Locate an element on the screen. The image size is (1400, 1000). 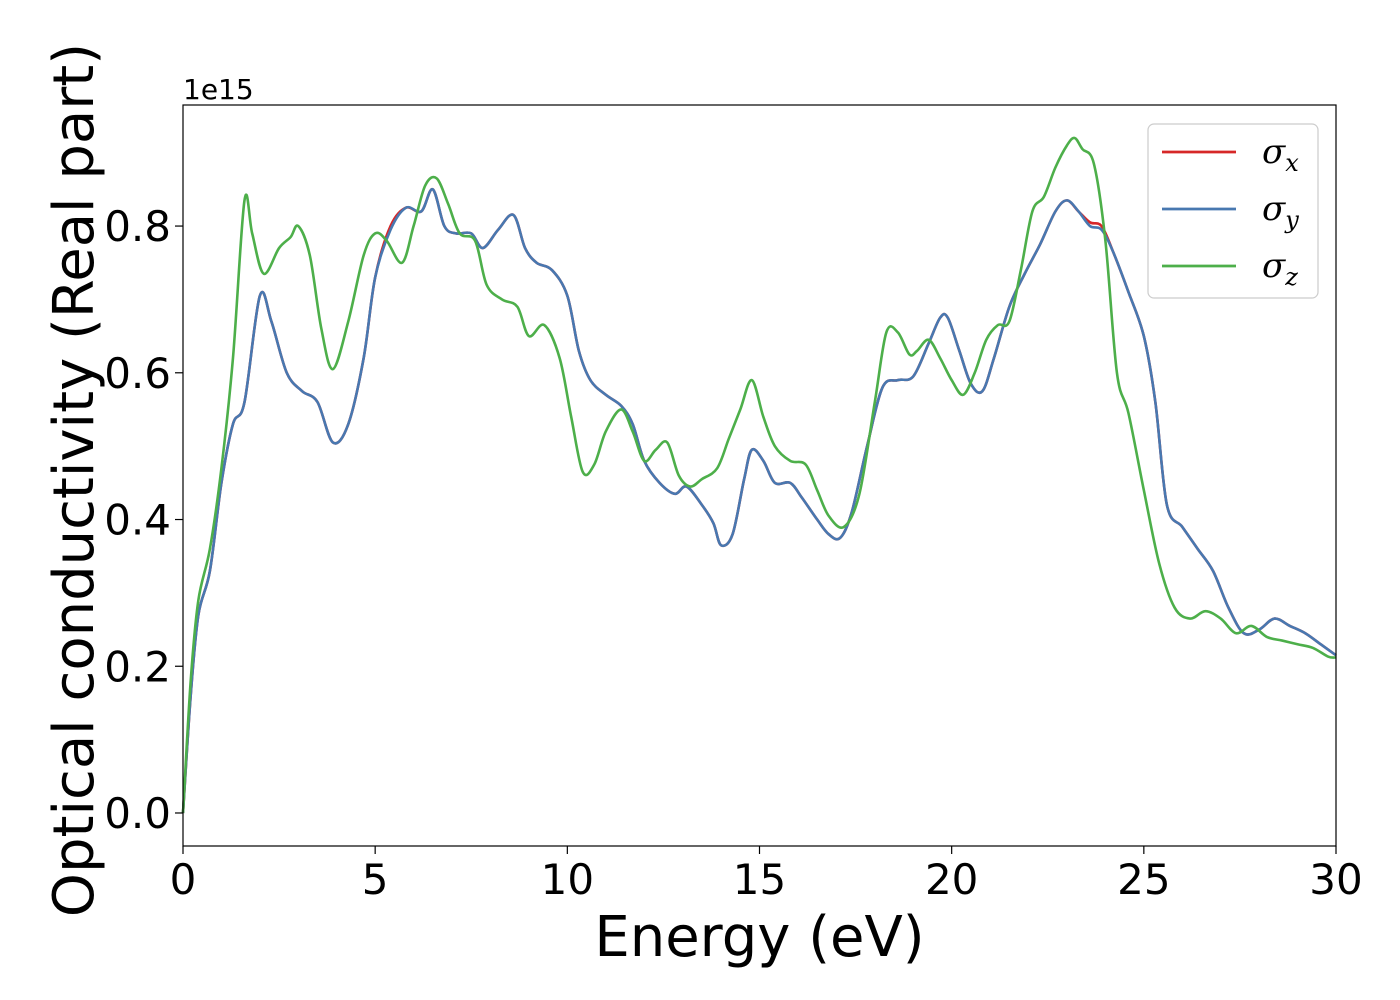
x-tick-label: 10 is located at coordinates (567, 879).